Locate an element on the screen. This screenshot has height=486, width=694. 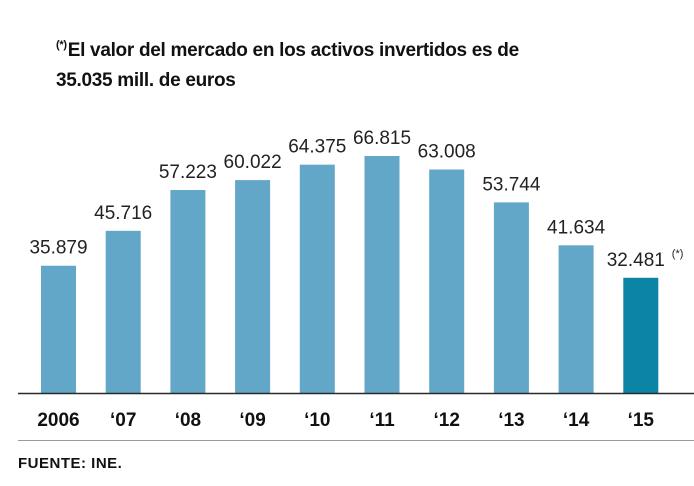
footnote-marker: (*) is located at coordinates (678, 254).